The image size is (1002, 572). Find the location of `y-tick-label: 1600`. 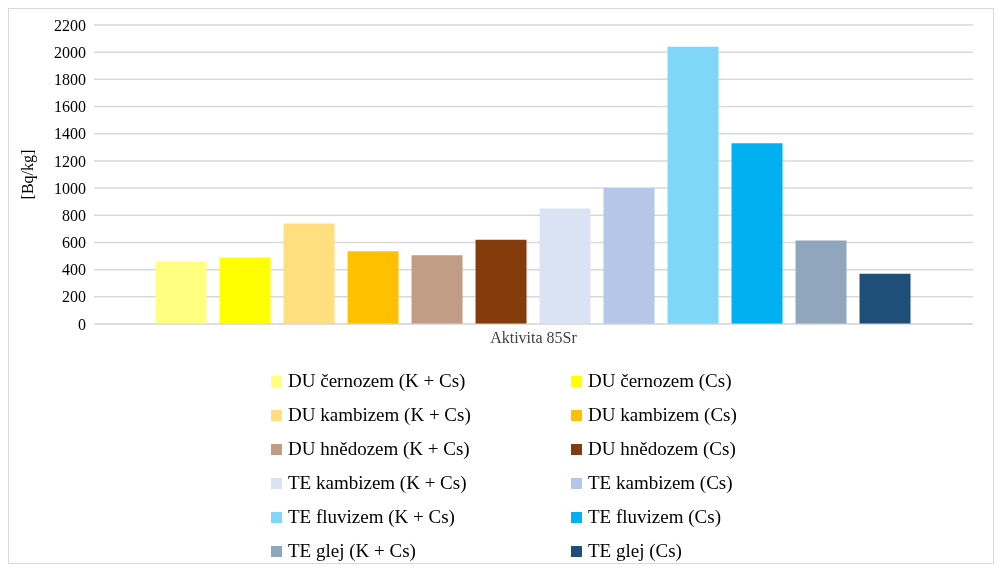

y-tick-label: 1600 is located at coordinates (70, 107).